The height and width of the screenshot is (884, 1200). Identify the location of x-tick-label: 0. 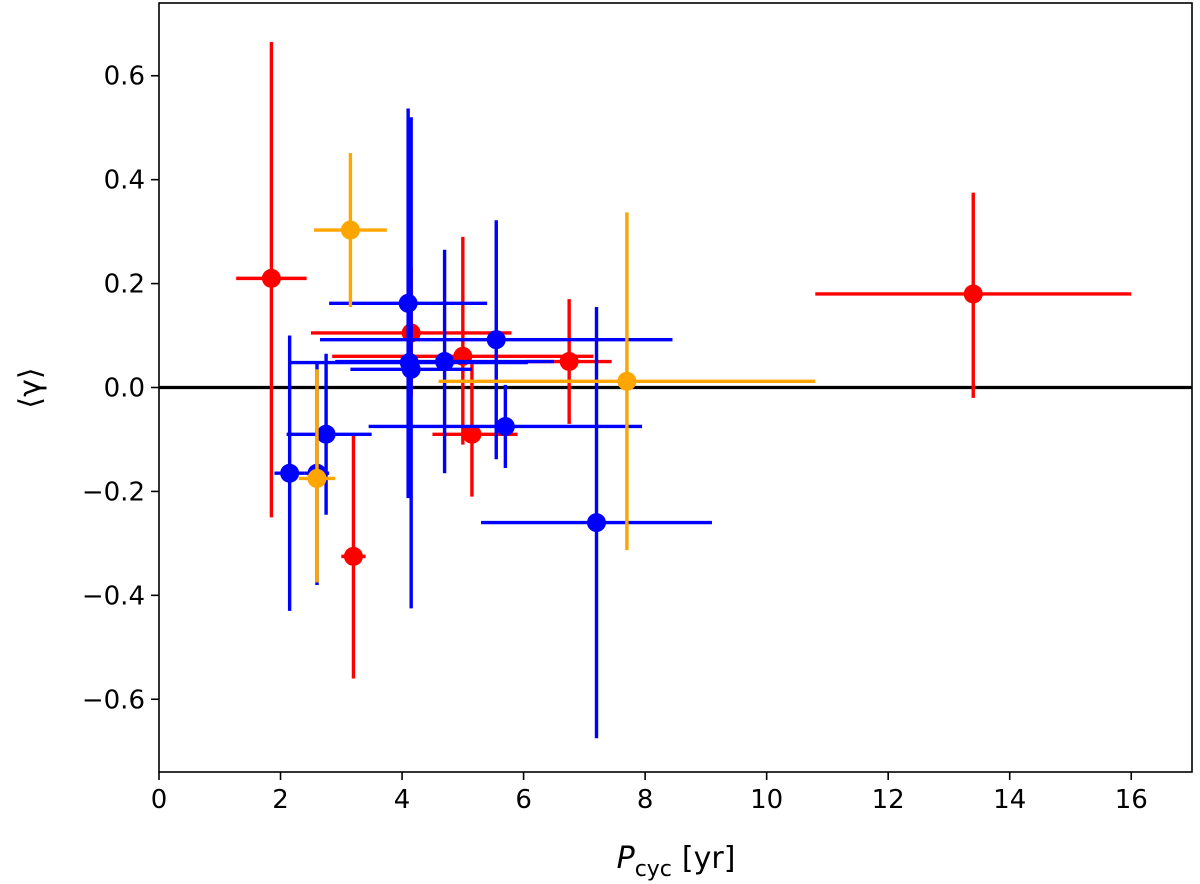
(159, 800).